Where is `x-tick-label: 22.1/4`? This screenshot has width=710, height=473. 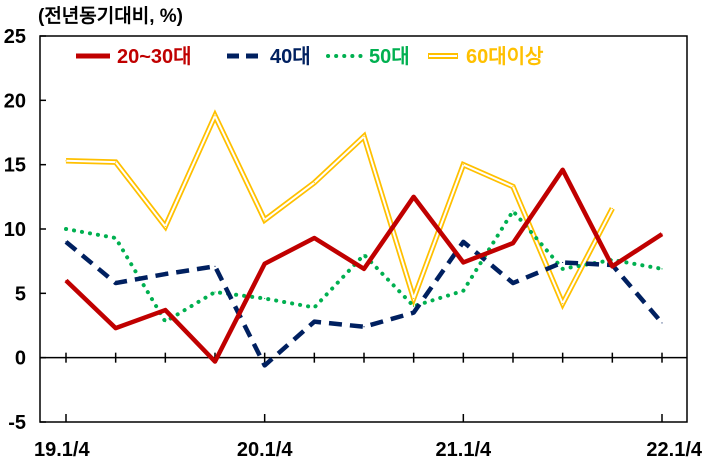 x-tick-label: 22.1/4 is located at coordinates (674, 450).